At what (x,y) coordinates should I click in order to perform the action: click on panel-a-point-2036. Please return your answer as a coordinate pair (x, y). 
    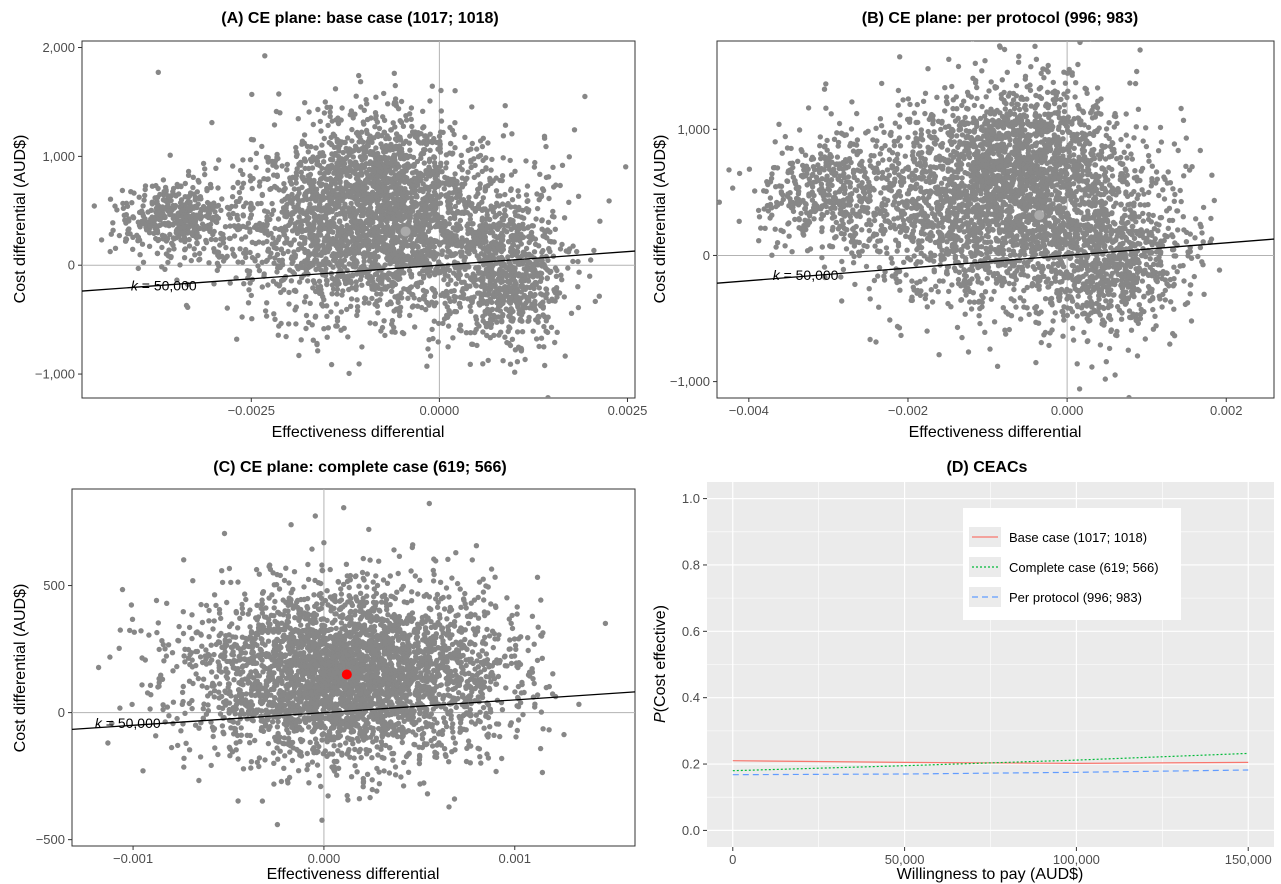
    Looking at the image, I should click on (282, 262).